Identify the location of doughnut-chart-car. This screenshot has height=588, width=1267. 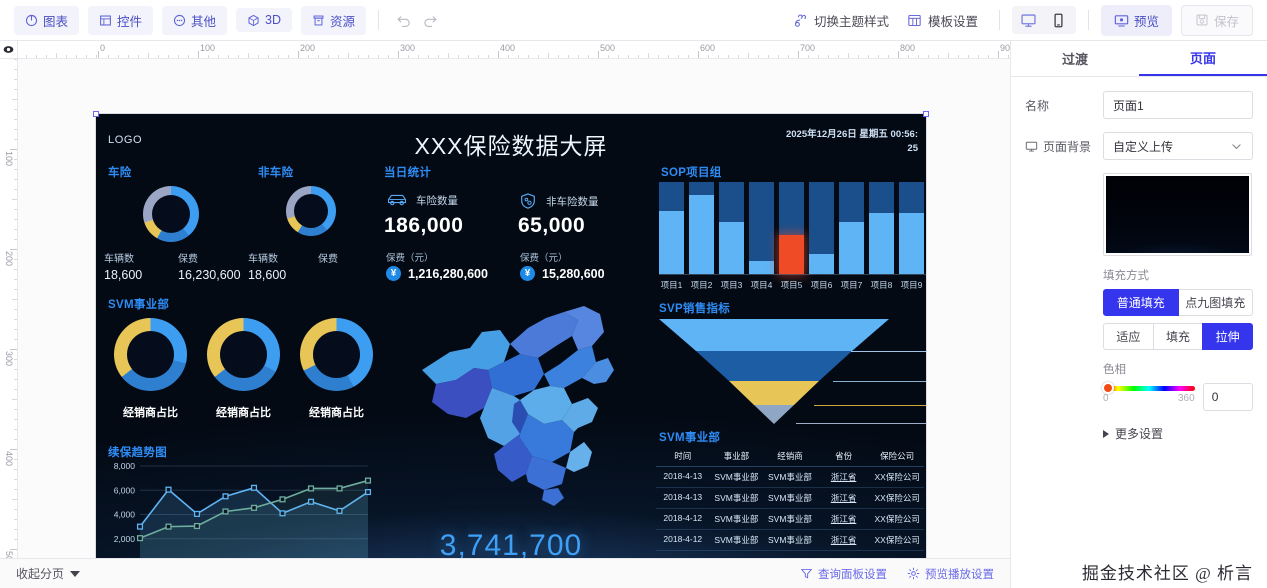
(171, 214).